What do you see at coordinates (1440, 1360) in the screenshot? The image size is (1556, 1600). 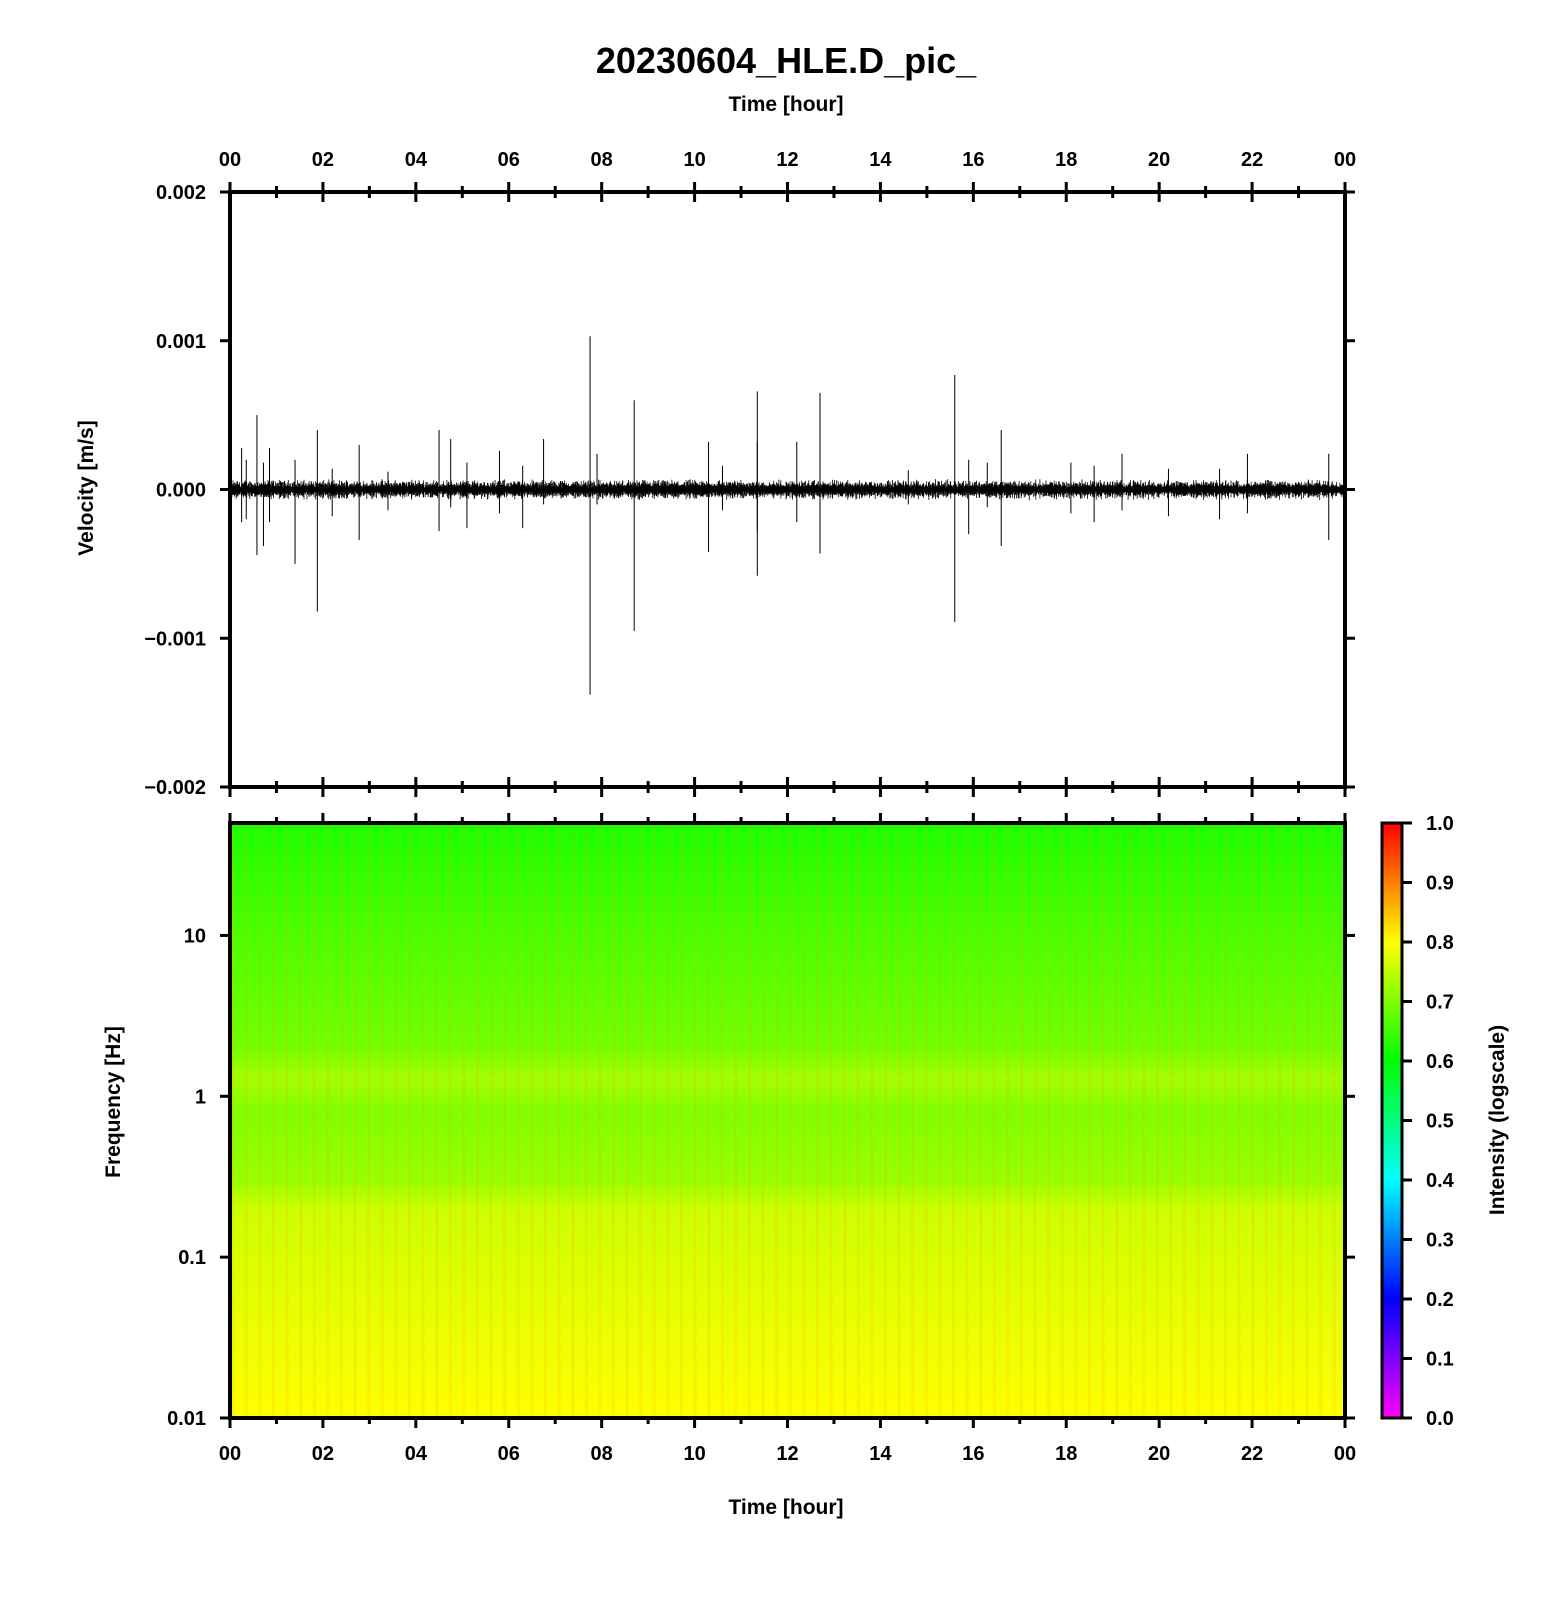 I see `colorbar-tick-label: 0.1` at bounding box center [1440, 1360].